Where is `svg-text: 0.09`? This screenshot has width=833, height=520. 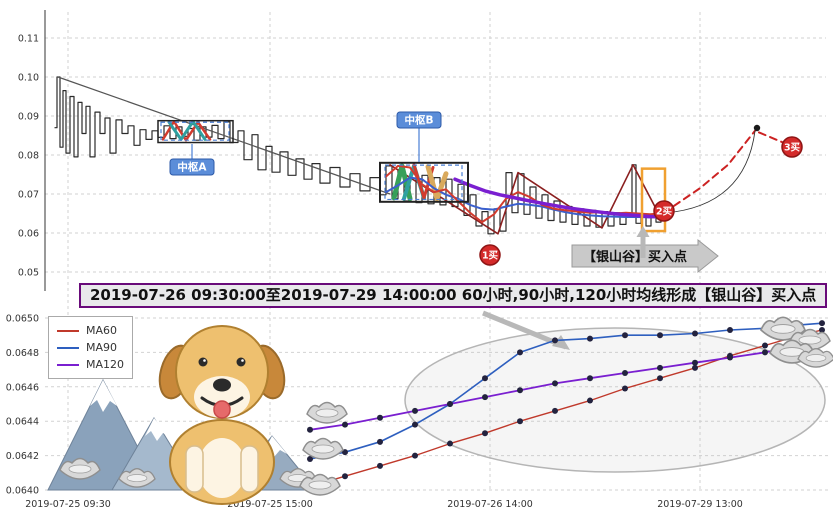 svg-text: 0.09 is located at coordinates (28, 117).